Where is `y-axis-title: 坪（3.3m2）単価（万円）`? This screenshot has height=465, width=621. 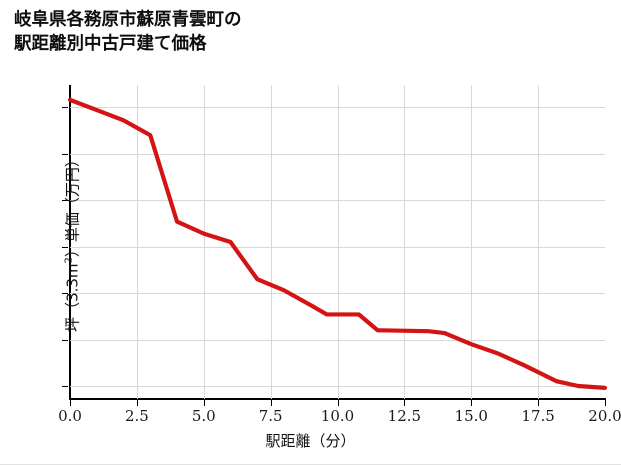
y-axis-title: 坪（3.3m2）単価（万円） is located at coordinates (72, 242).